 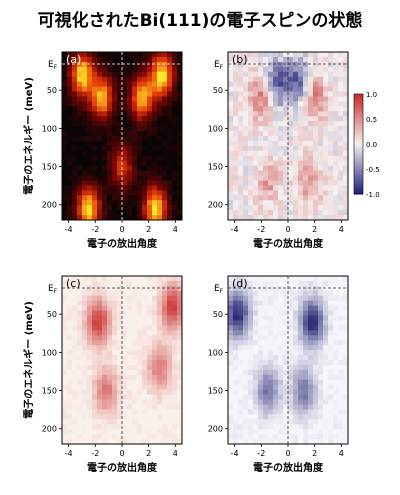 What do you see at coordinates (175, 453) in the screenshot?
I see `x-tick-label: 4` at bounding box center [175, 453].